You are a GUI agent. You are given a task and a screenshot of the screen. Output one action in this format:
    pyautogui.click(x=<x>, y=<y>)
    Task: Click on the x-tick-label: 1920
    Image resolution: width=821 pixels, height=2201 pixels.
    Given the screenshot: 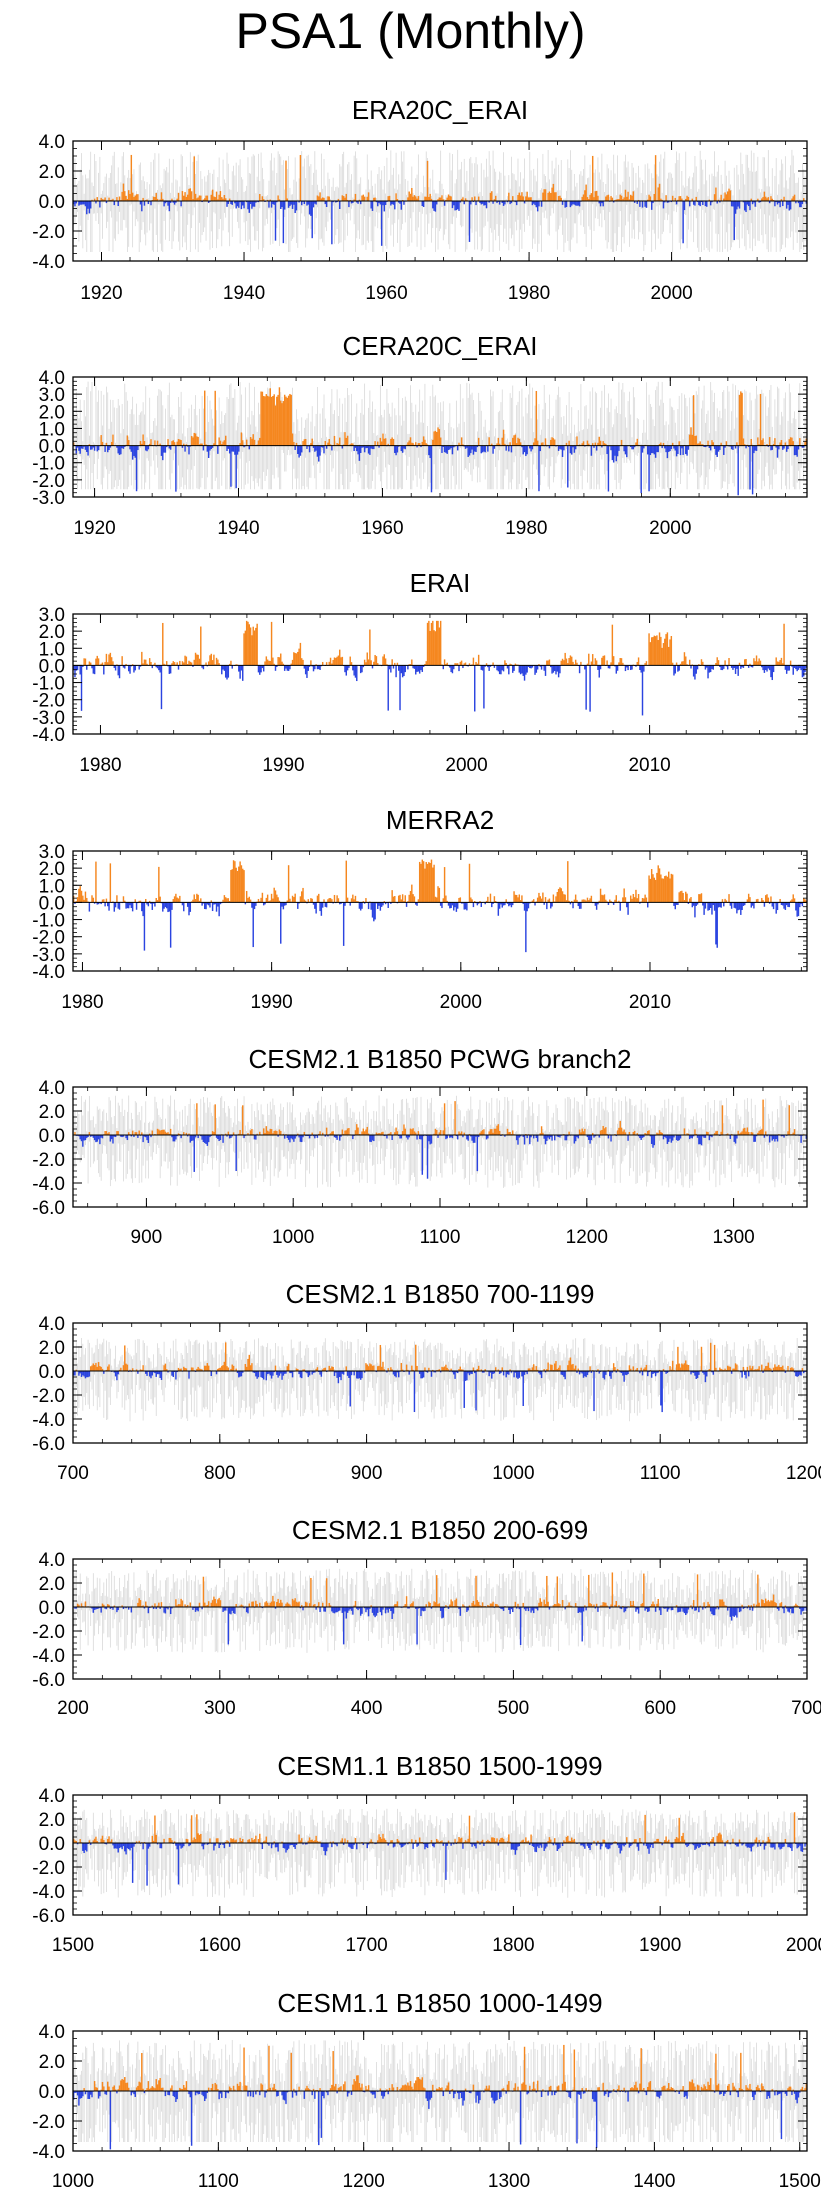 What is the action you would take?
    pyautogui.click(x=101, y=293)
    